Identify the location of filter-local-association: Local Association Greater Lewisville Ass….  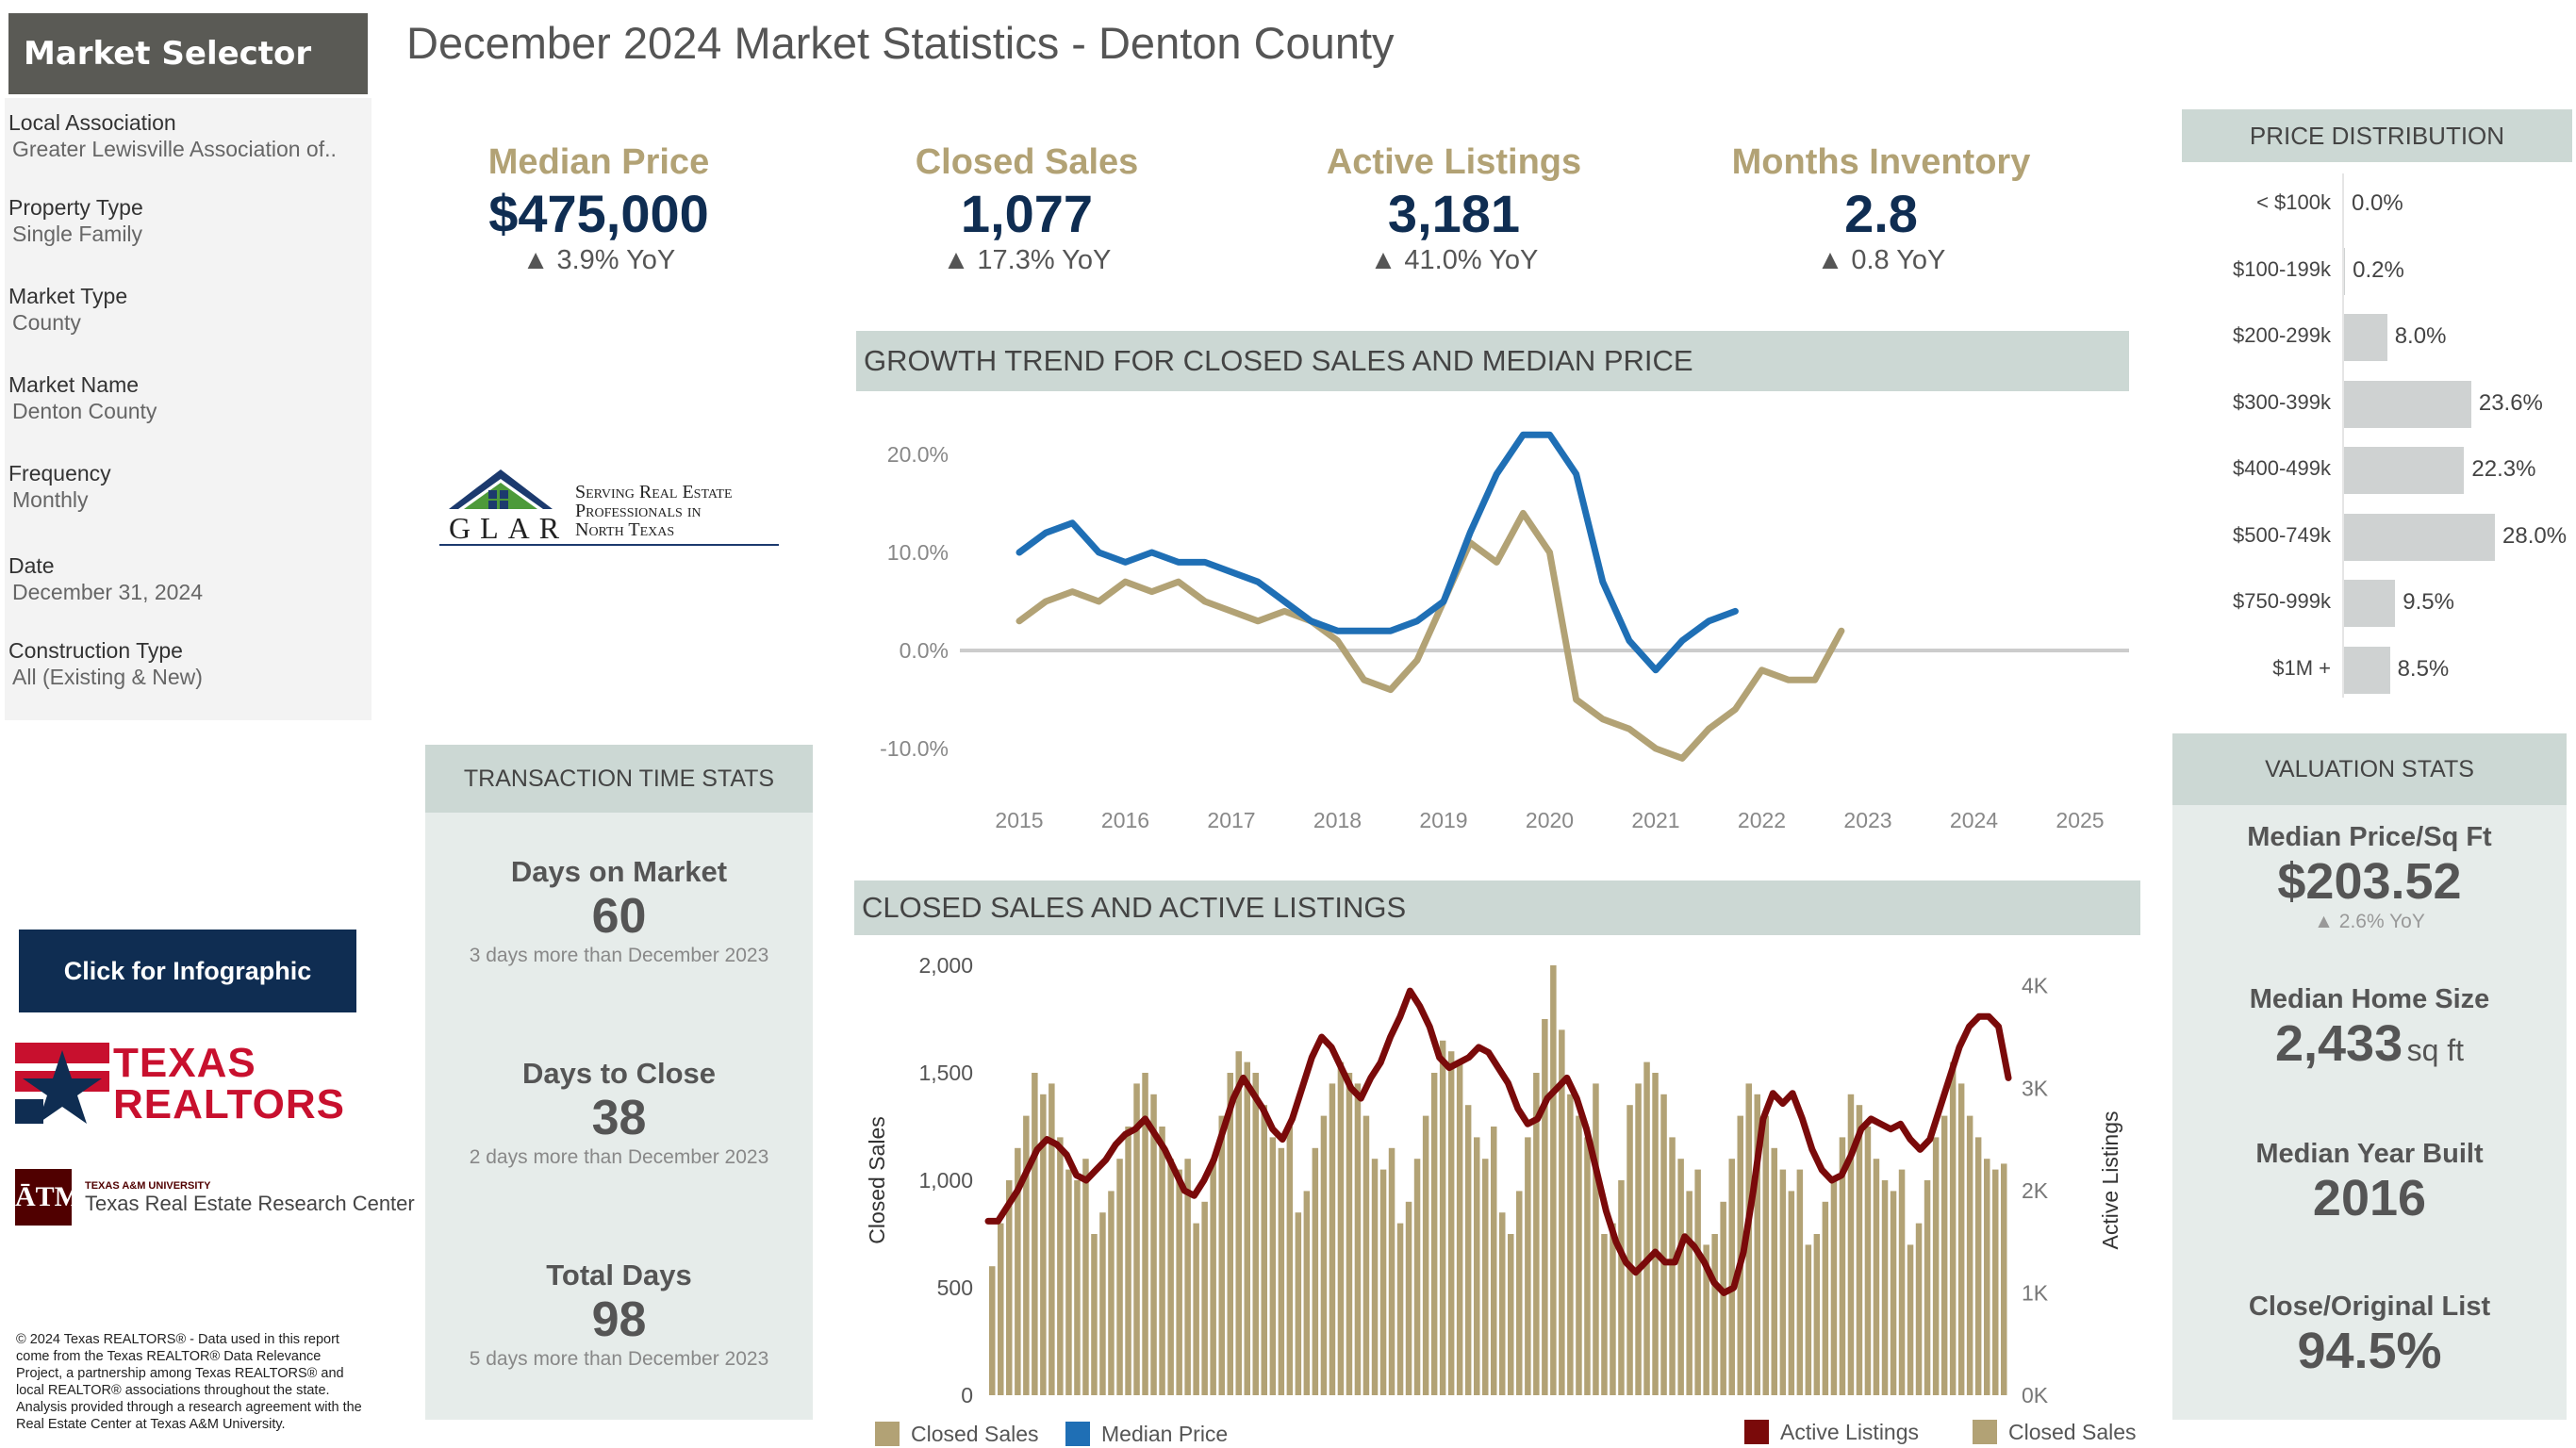
(187, 135).